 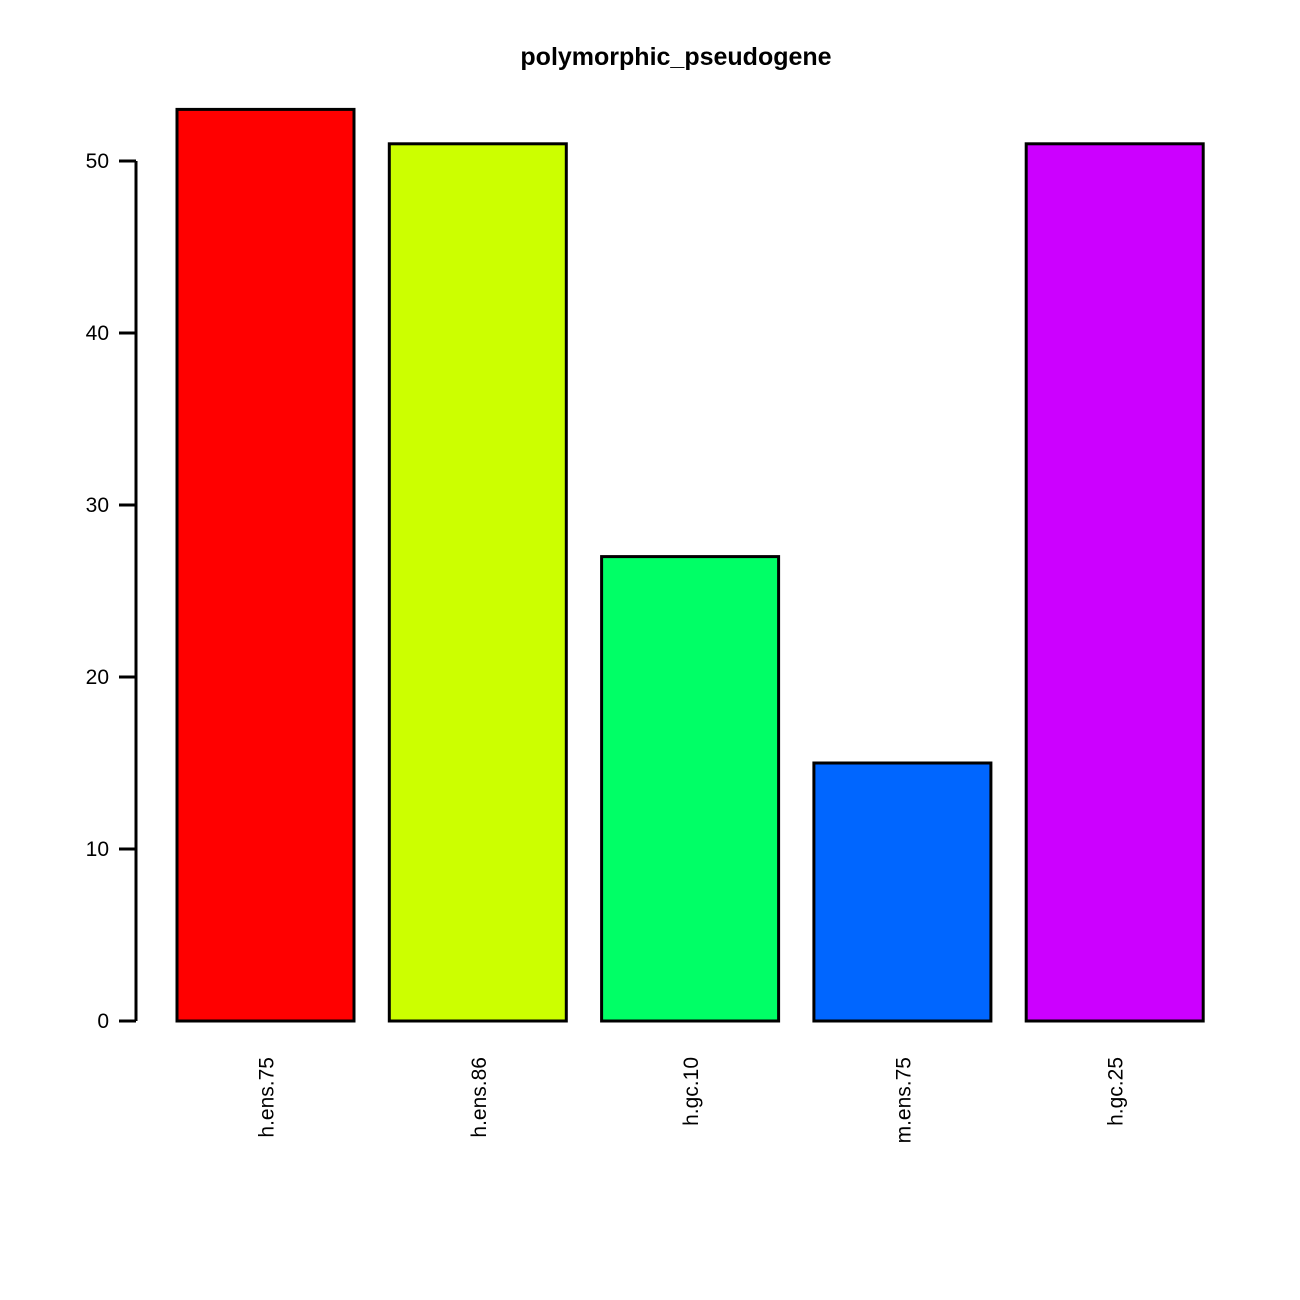 I want to click on y-tick-label: 20, so click(x=97, y=677).